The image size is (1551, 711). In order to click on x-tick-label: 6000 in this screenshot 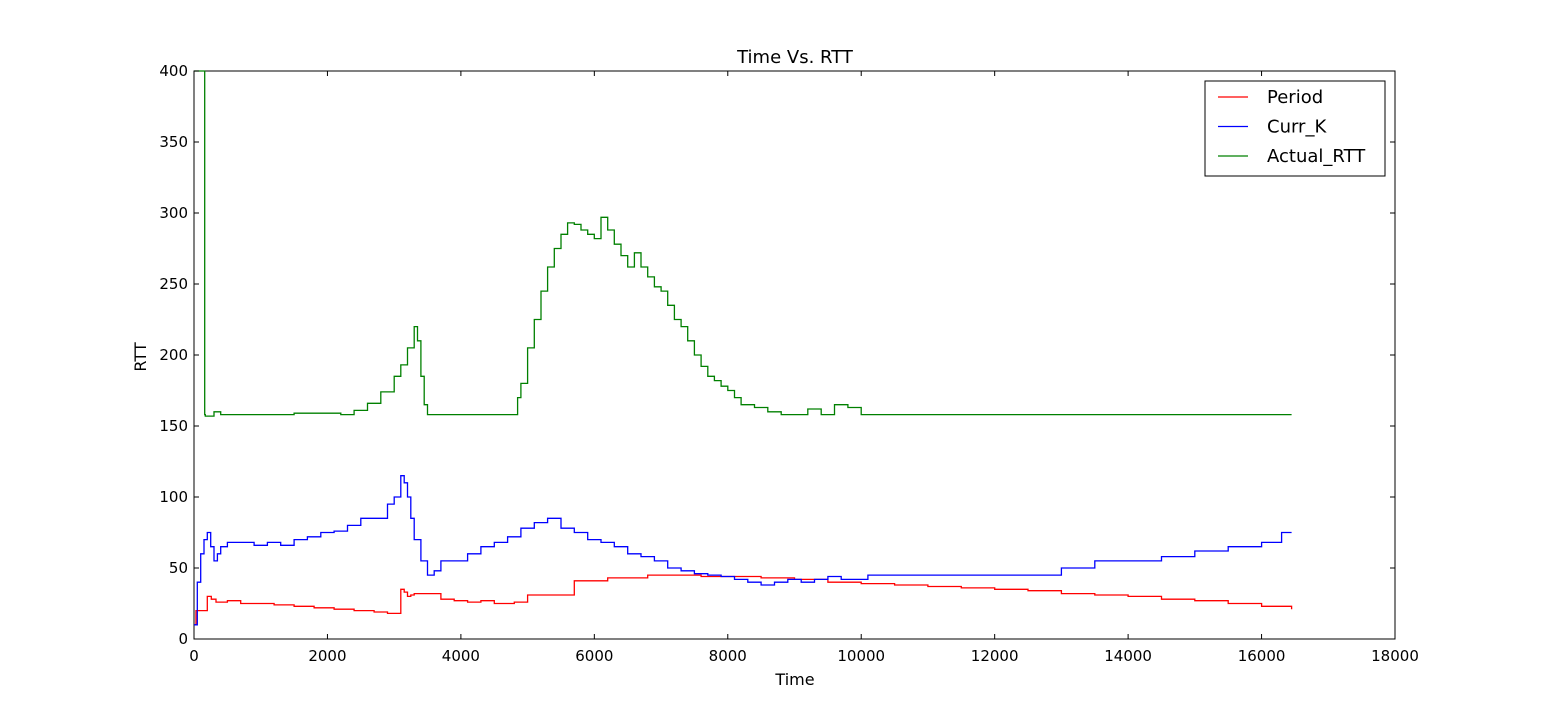, I will do `click(594, 656)`.